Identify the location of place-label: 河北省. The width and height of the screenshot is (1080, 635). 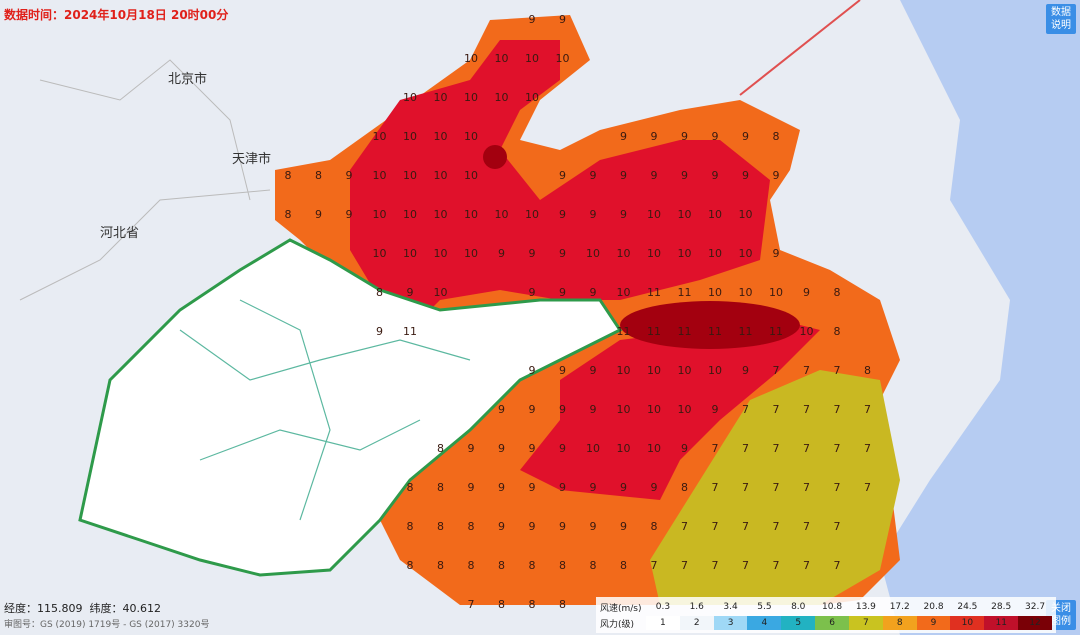
(120, 233).